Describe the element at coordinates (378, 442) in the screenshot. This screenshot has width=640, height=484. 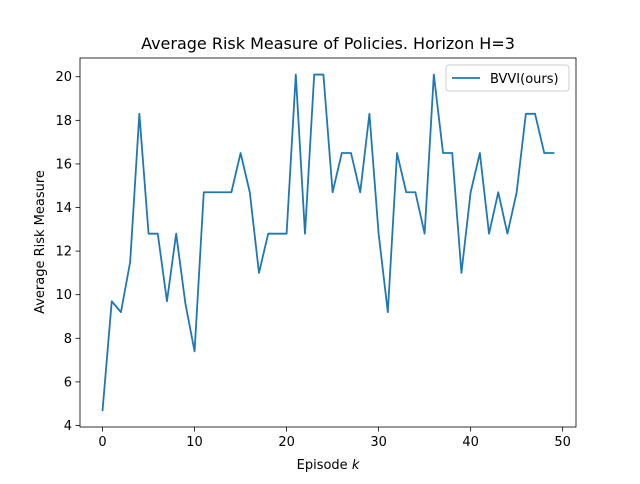
I see `x-tick-label: 30` at that location.